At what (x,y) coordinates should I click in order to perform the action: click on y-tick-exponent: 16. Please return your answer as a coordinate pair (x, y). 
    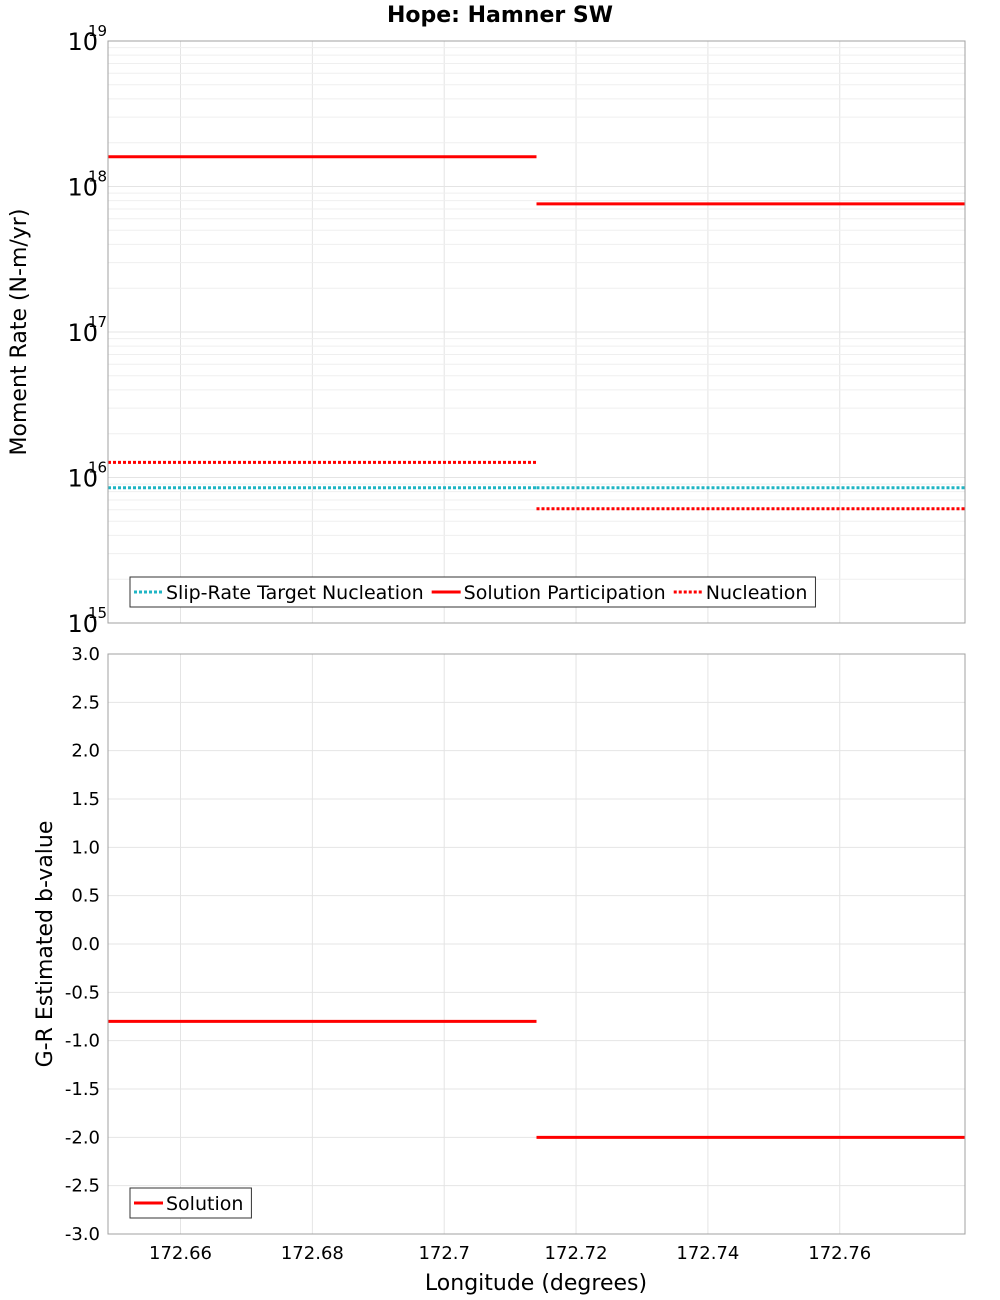
    Looking at the image, I should click on (97, 468).